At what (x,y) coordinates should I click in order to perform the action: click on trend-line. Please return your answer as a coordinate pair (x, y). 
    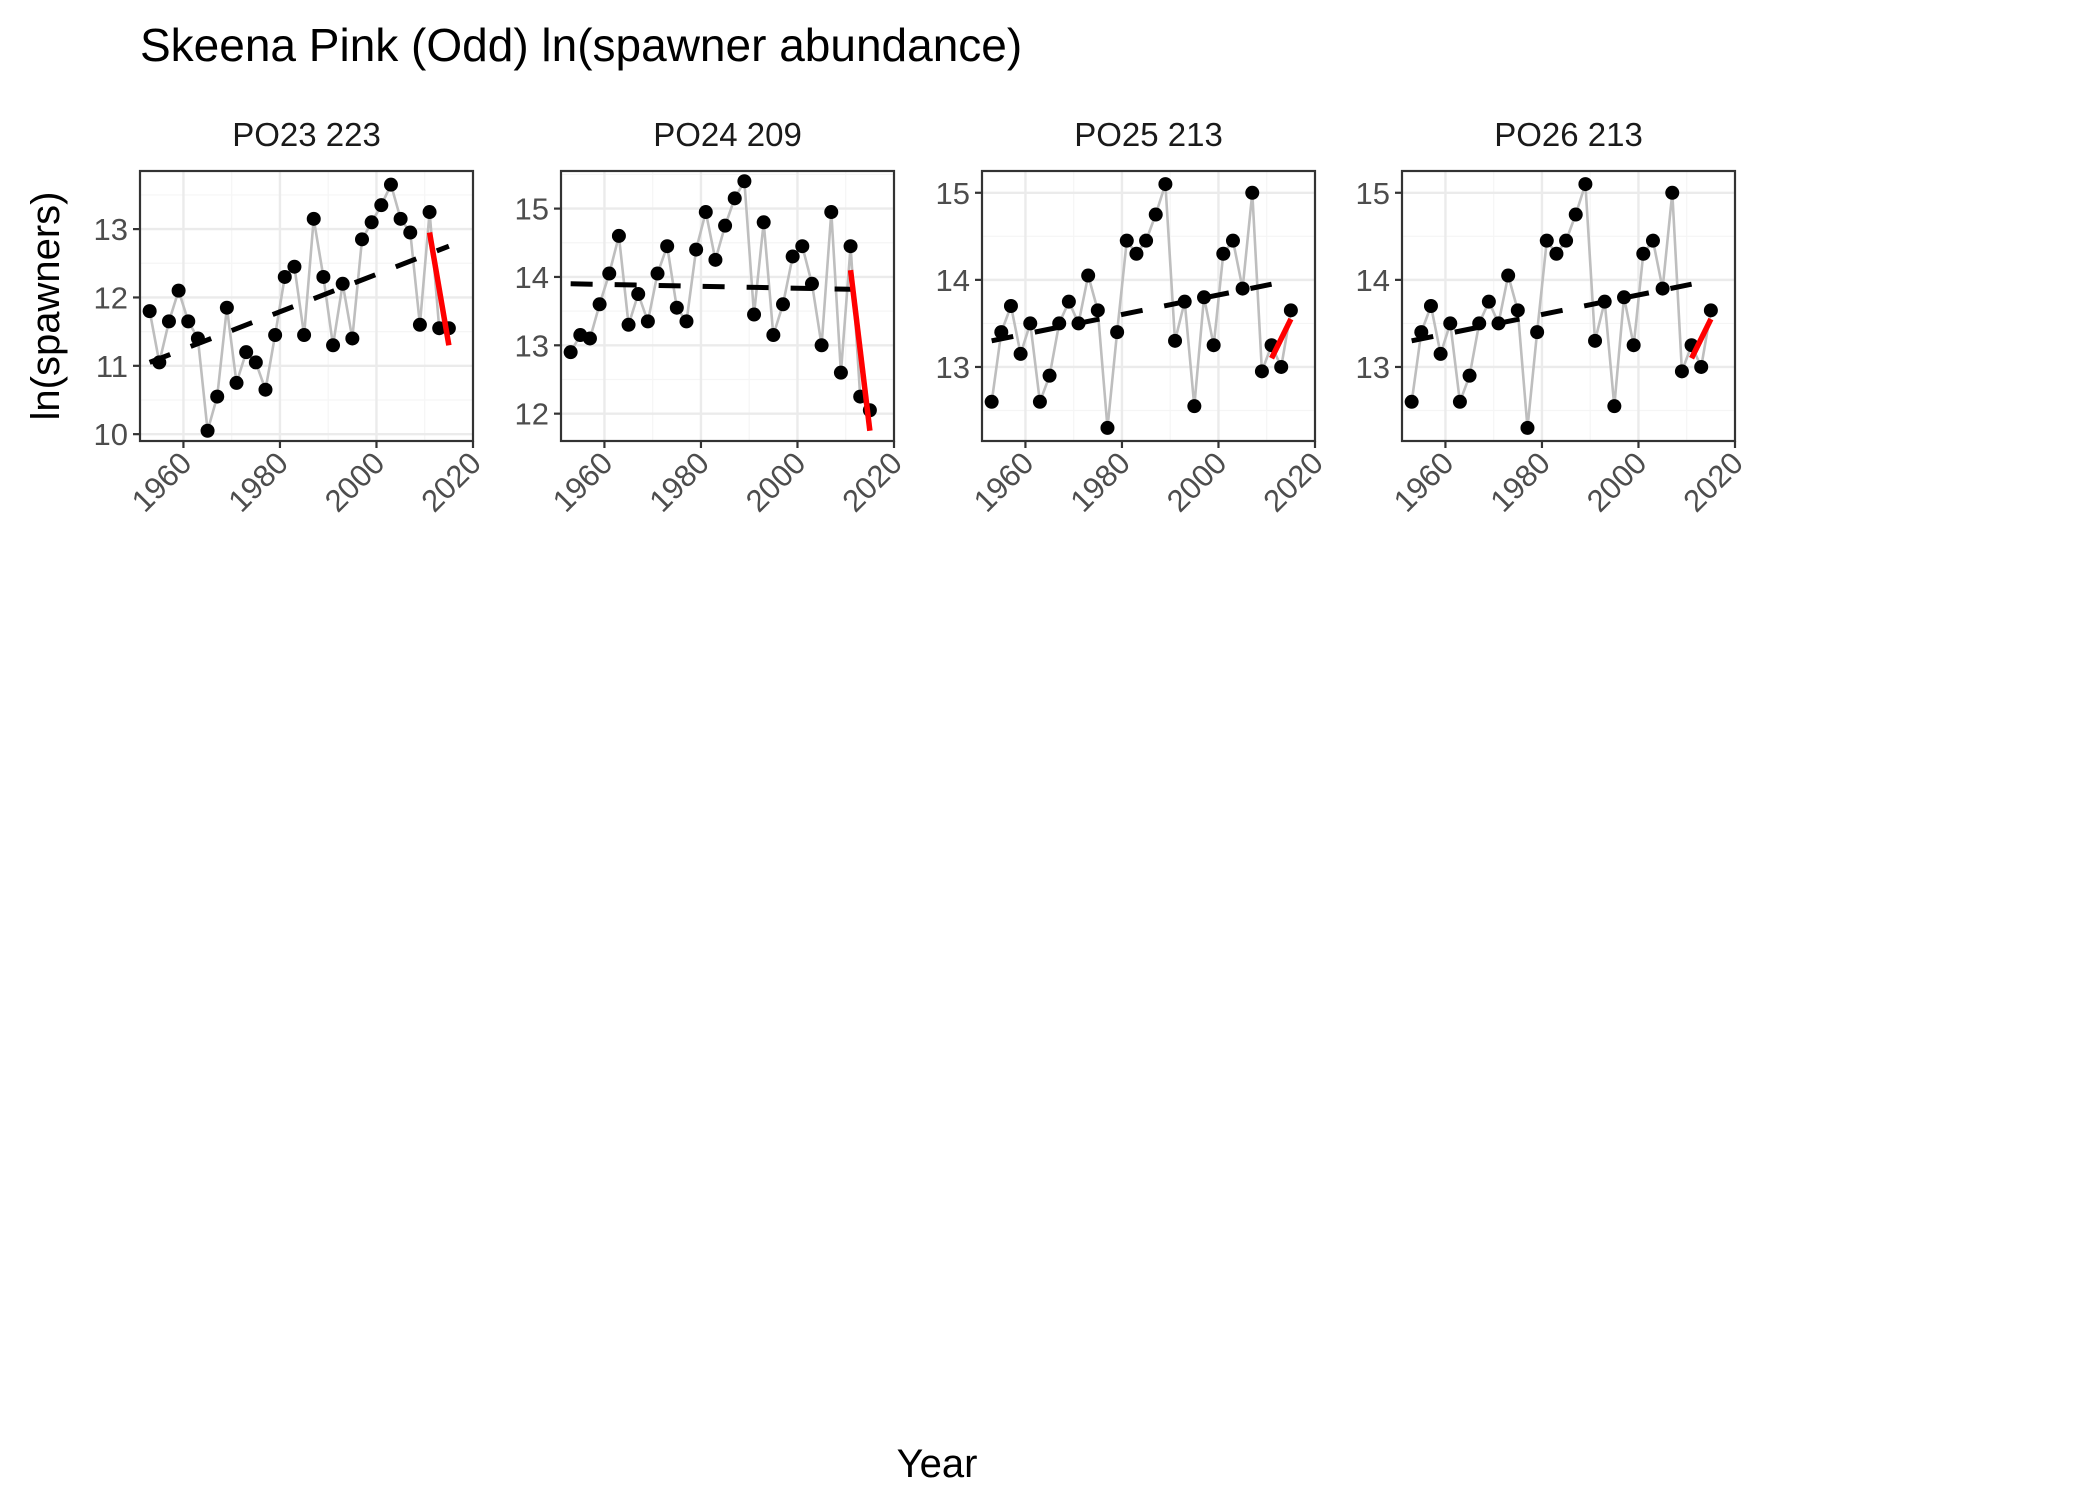
    Looking at the image, I should click on (710, 286).